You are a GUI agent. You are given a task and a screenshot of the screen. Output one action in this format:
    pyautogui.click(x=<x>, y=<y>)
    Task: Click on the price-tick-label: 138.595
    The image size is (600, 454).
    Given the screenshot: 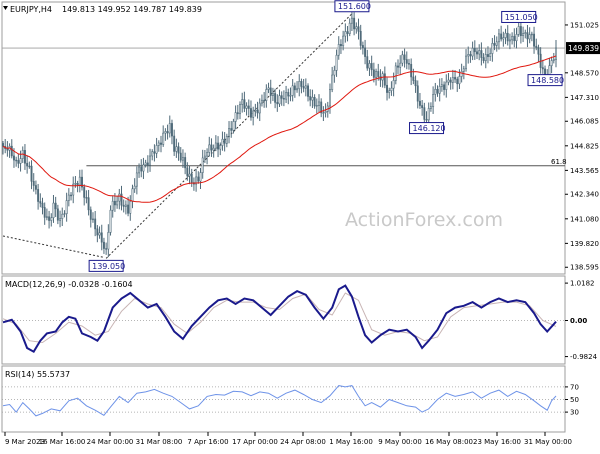 What is the action you would take?
    pyautogui.click(x=584, y=268)
    